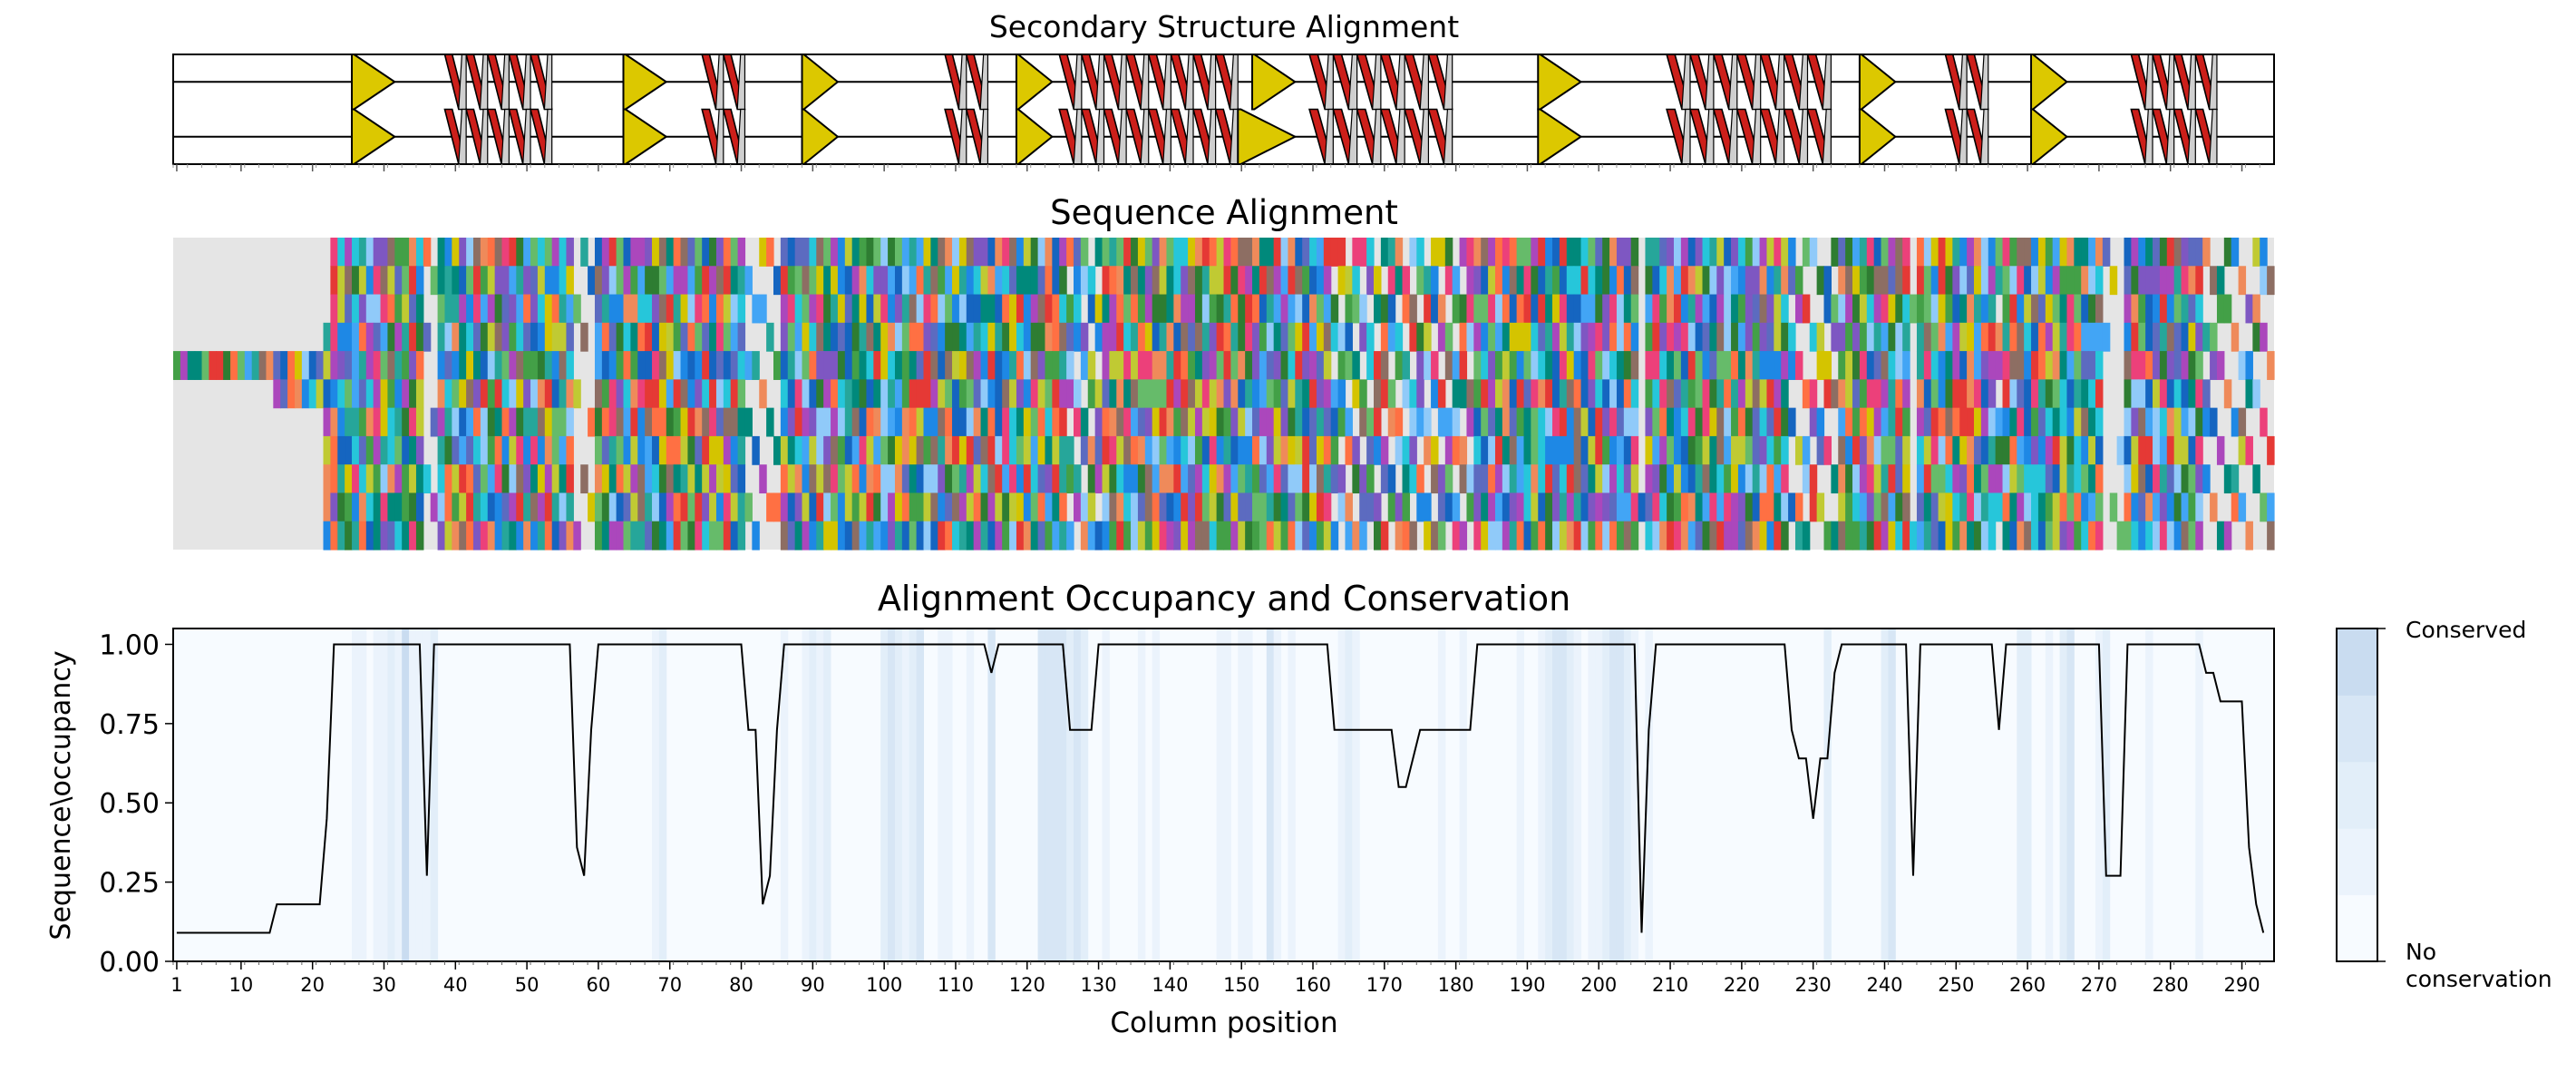 This screenshot has height=1072, width=2576. I want to click on x-tick-label: 10, so click(241, 985).